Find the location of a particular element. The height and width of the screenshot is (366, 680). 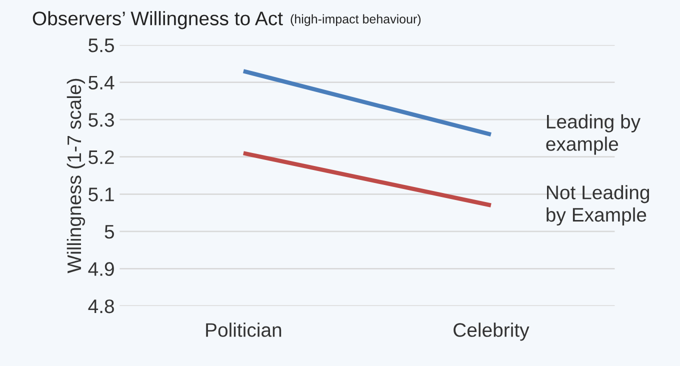

y-tick-label: 5.4 is located at coordinates (101, 83).